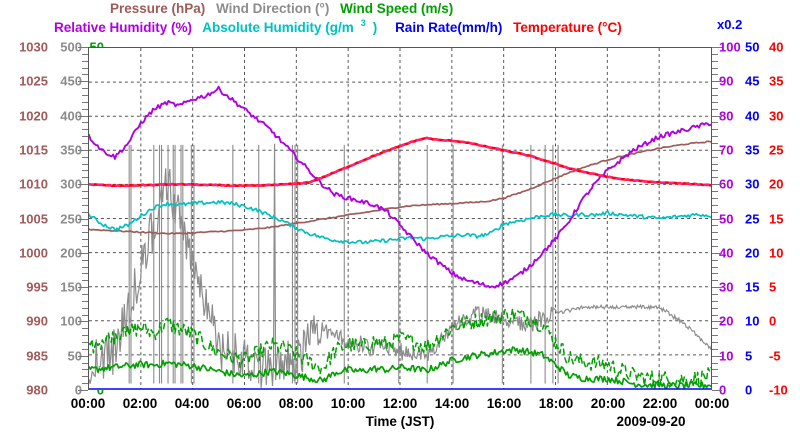 The width and height of the screenshot is (800, 434). I want to click on axis-tick-label: 250, so click(71, 218).